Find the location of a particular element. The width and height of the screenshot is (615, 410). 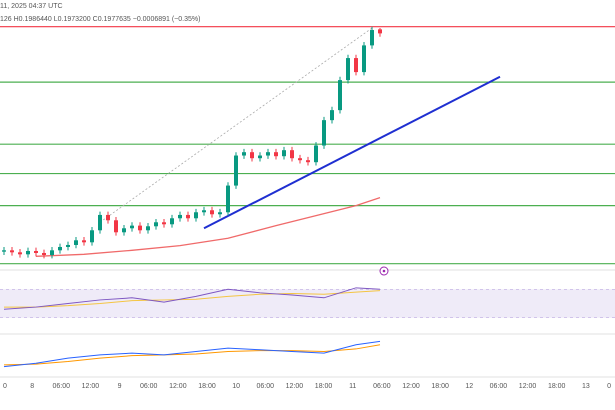

header: 11, 2025 04:37 UTC is located at coordinates (31, 6).